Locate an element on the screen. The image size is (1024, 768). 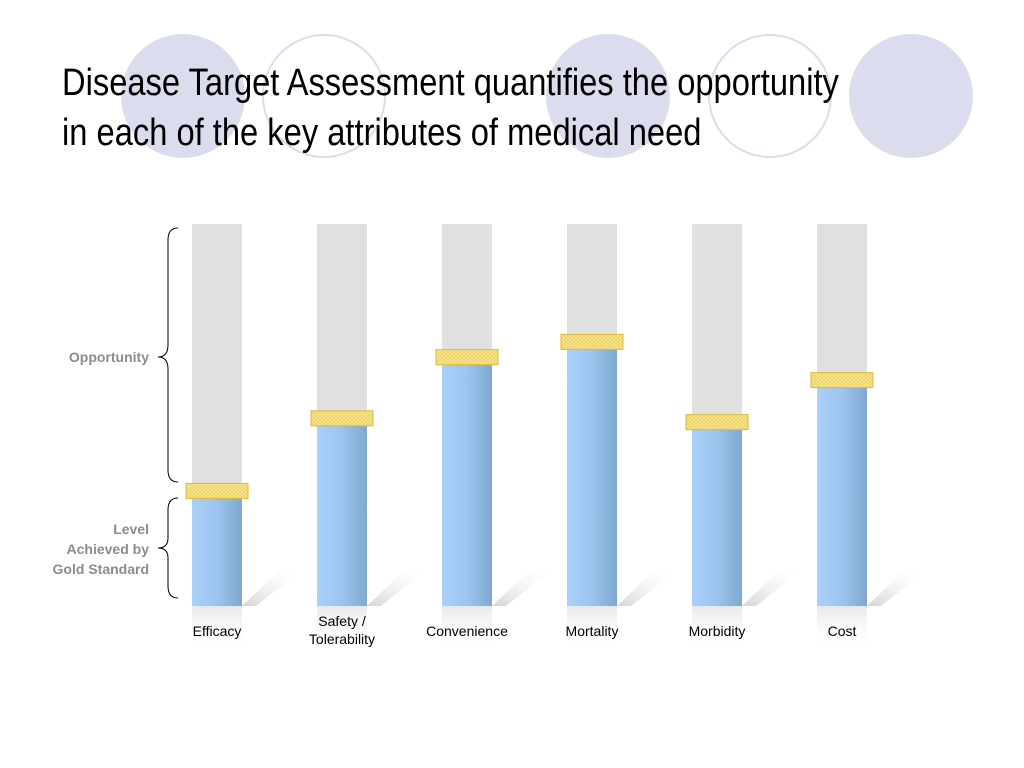
level-label-line-1: Level is located at coordinates (131, 529).